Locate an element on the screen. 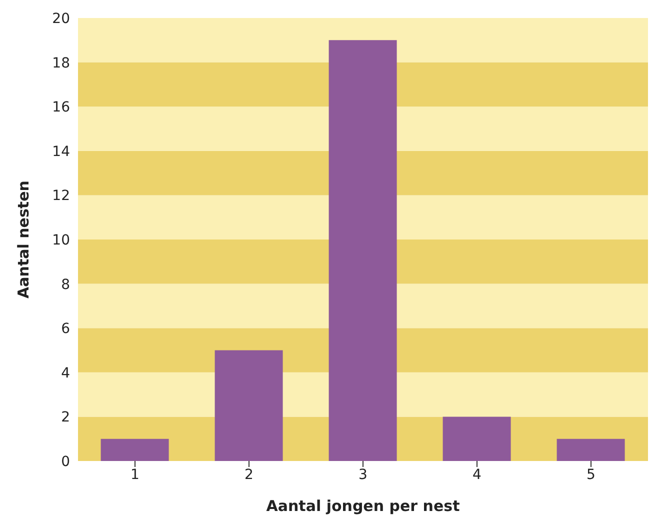  y-tick-label: 14 is located at coordinates (61, 152).